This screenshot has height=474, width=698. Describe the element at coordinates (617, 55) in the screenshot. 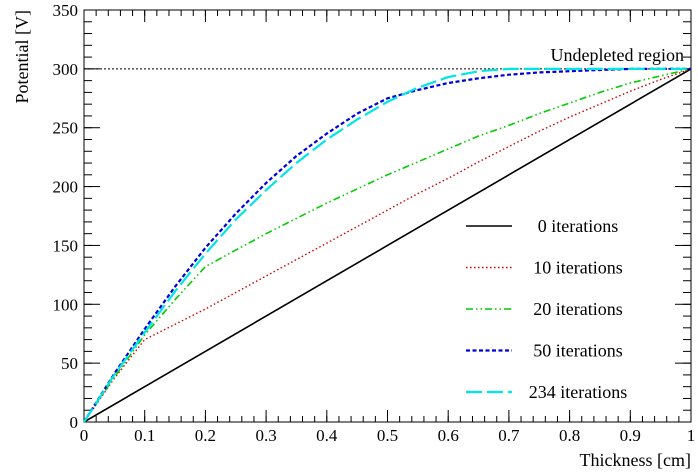

I see `annotation-undepleted-region: Undepleted region` at that location.